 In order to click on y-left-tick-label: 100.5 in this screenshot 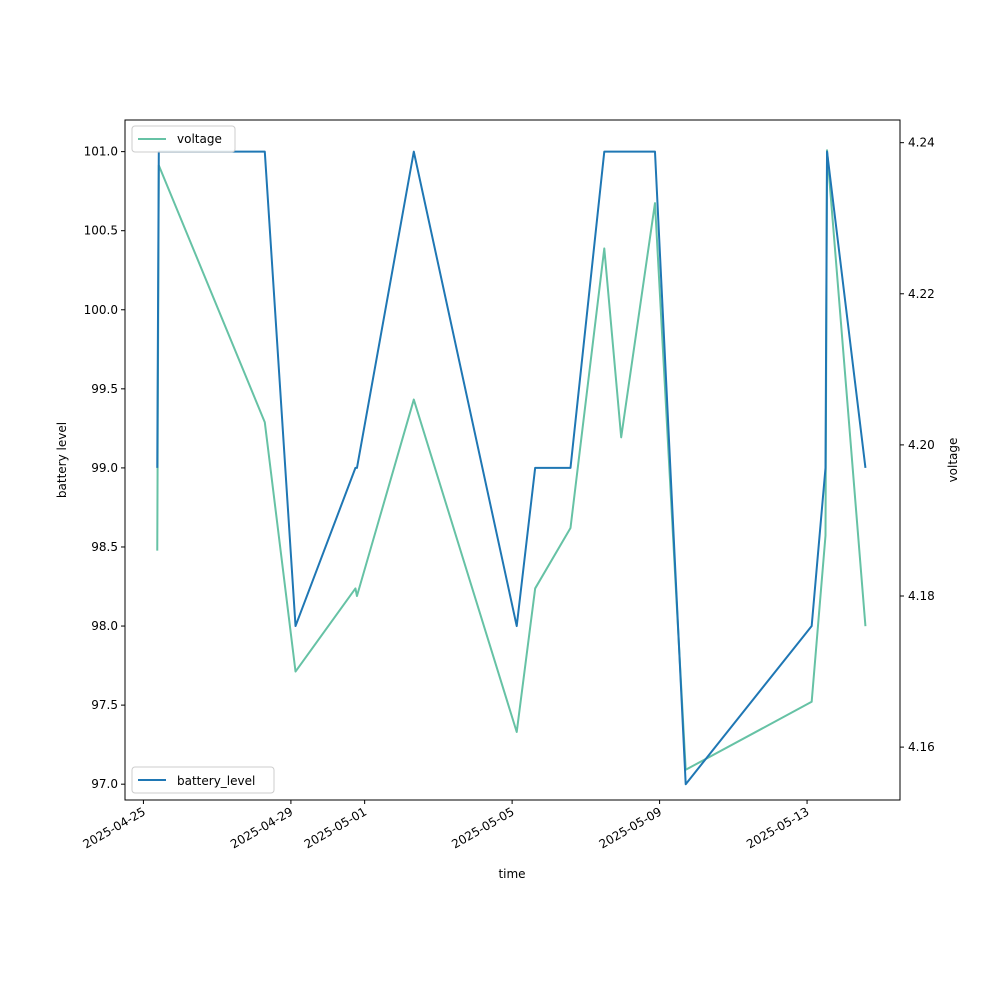, I will do `click(101, 231)`.